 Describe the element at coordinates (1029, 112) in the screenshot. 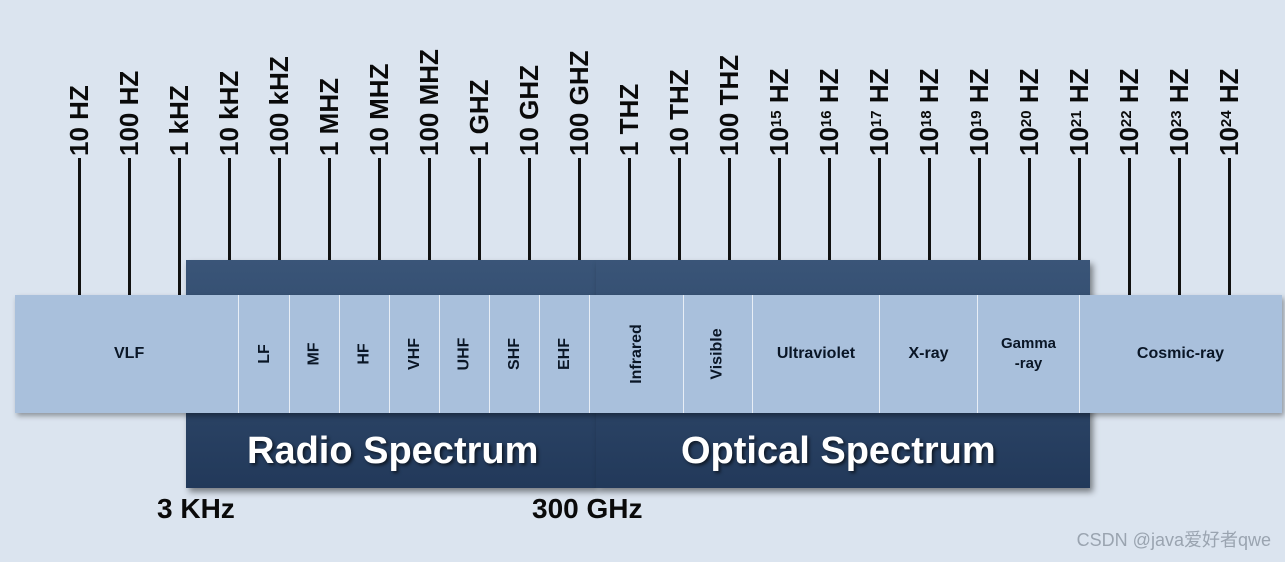

I see `tick-label: 1020 HZ` at that location.